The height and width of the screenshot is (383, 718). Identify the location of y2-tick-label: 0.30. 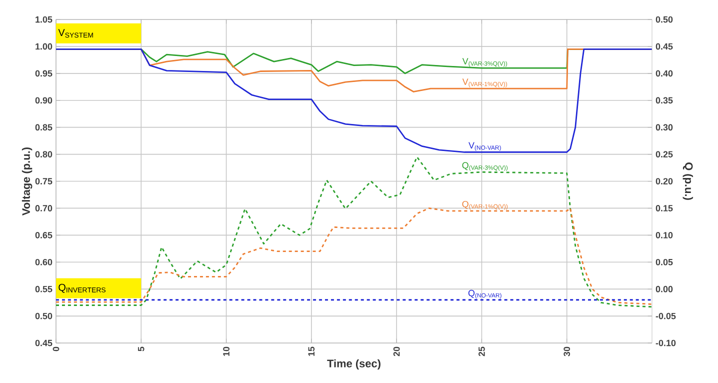
(664, 127).